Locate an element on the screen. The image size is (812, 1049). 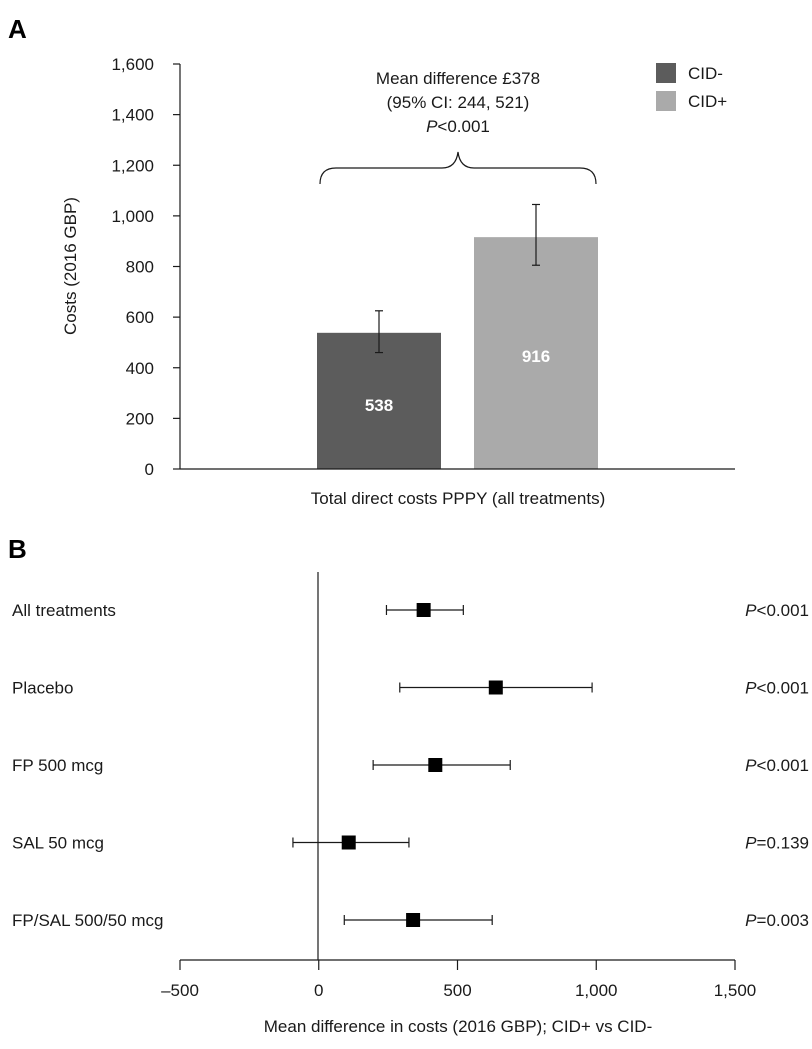
b-row: Placebo P<0.001 is located at coordinates (410, 688).